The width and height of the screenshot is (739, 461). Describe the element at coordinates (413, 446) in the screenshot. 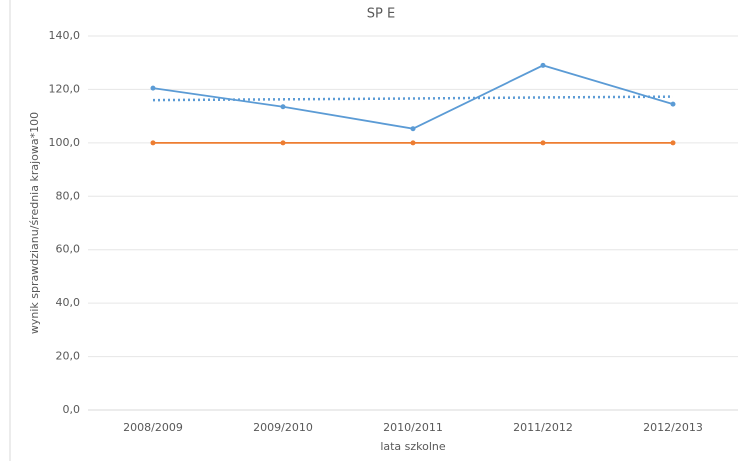

I see `x-axis-title: lata szkolne` at that location.